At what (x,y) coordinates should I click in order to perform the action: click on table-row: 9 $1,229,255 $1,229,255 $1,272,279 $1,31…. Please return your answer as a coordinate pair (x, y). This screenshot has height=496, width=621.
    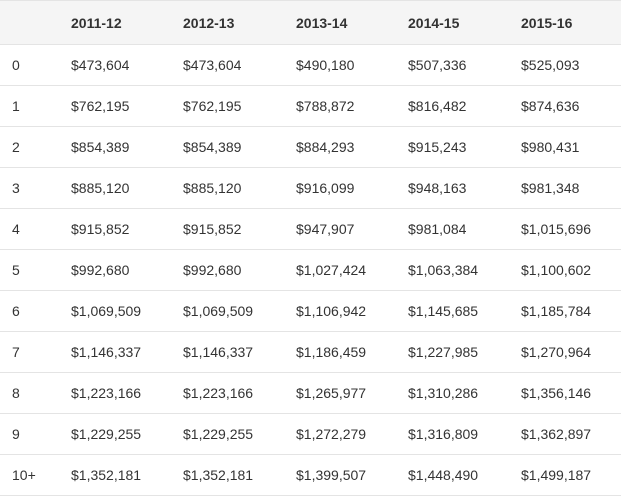
    Looking at the image, I should click on (310, 434).